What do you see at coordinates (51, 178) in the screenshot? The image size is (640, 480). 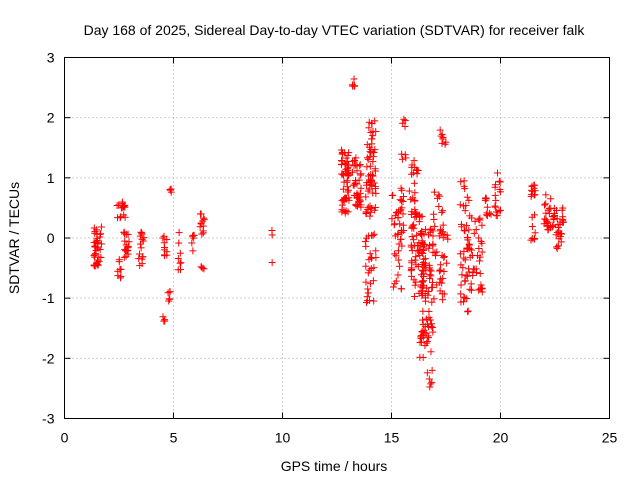 I see `y-tick-label: 1` at bounding box center [51, 178].